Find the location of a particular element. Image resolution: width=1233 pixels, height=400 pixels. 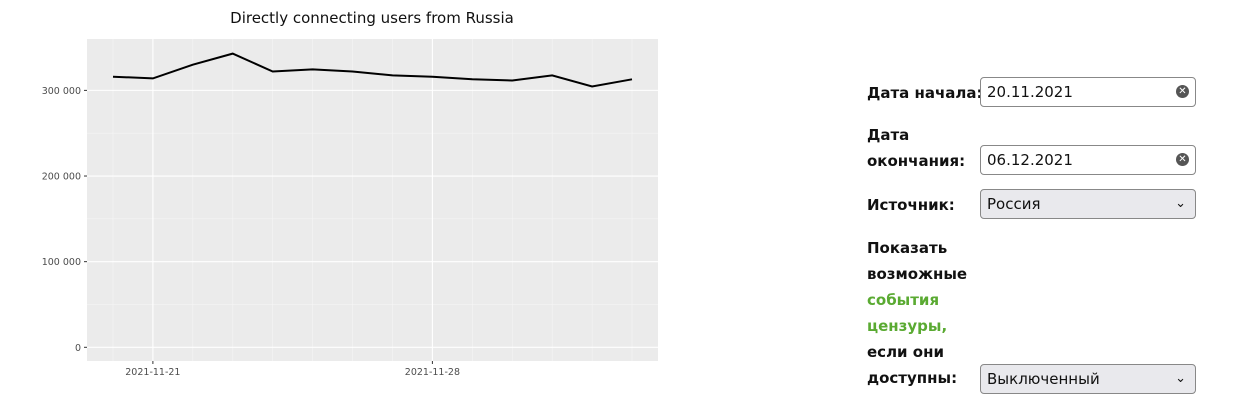

chart-title: Directly connecting users from Russia is located at coordinates (372, 18).